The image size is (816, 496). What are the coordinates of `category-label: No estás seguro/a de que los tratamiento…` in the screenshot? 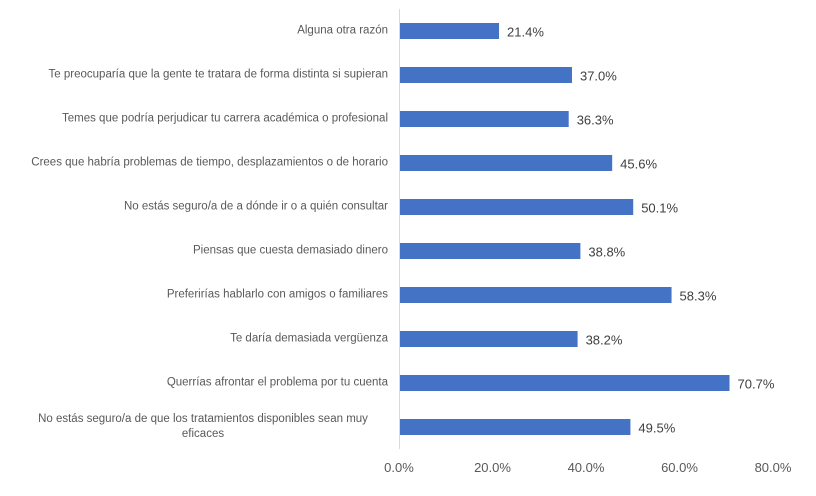 It's located at (203, 426).